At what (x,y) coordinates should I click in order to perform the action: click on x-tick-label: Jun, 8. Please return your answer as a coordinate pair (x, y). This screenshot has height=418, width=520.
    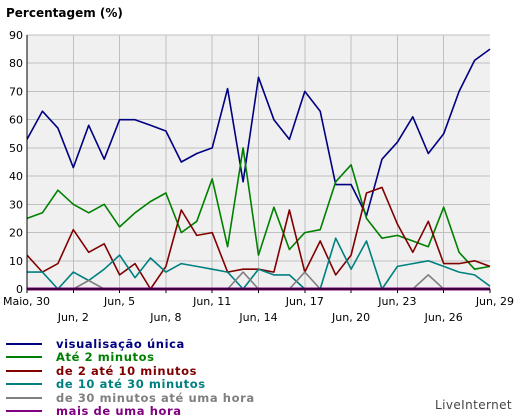
    Looking at the image, I should click on (165, 317).